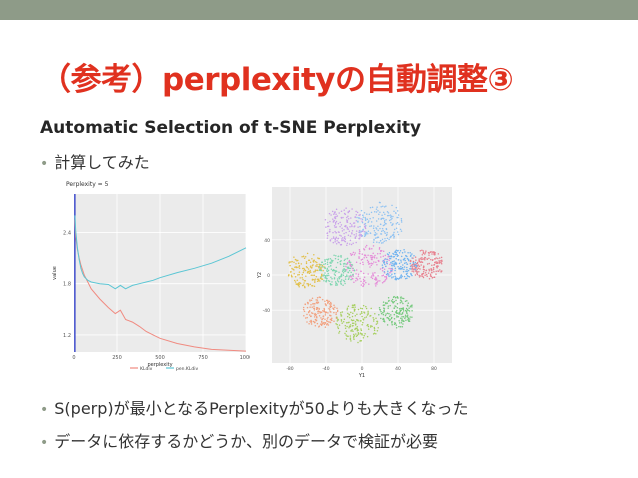 This screenshot has width=638, height=478. Describe the element at coordinates (395, 312) in the screenshot. I see `cluster` at that location.